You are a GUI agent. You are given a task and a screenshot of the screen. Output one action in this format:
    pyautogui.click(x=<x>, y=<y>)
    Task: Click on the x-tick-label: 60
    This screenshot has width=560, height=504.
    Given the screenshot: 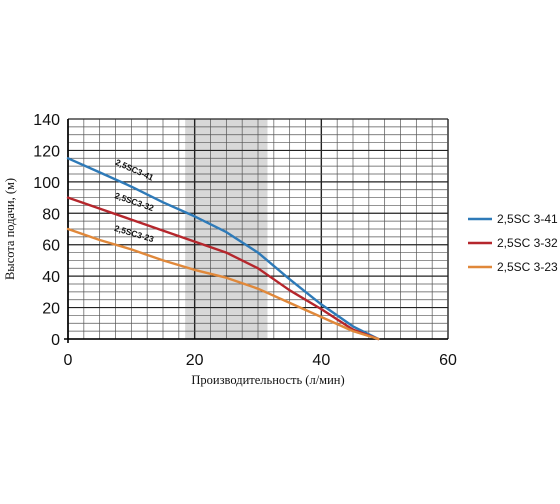 What is the action you would take?
    pyautogui.click(x=448, y=360)
    